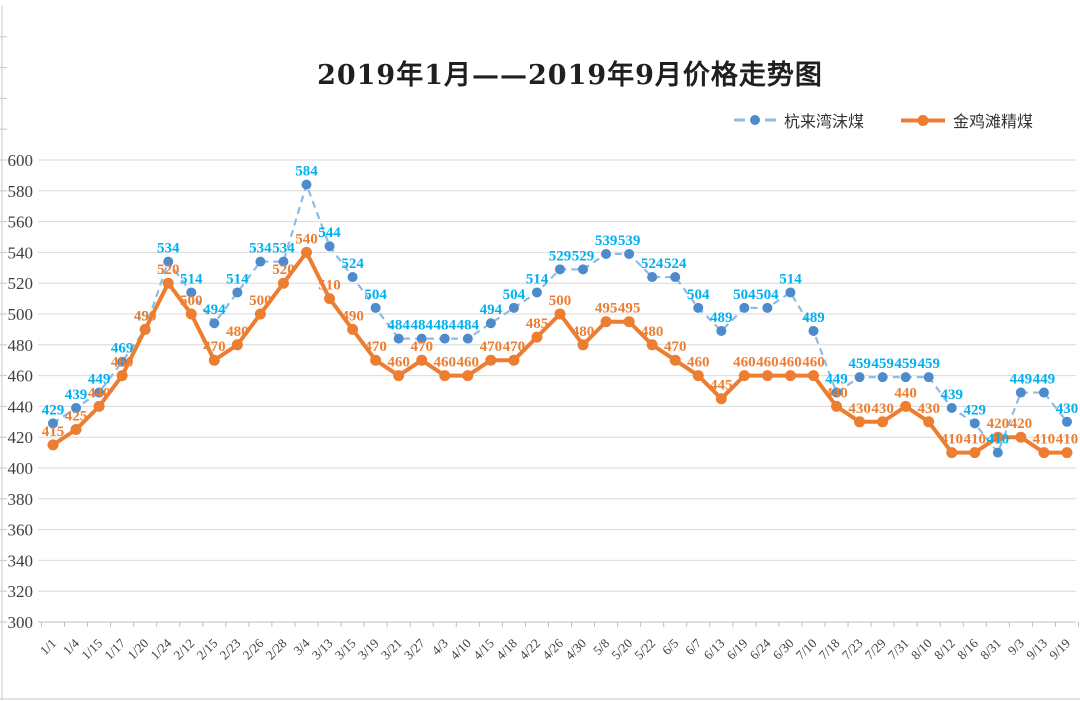 Image resolution: width=1080 pixels, height=702 pixels. What do you see at coordinates (798, 120) in the screenshot?
I see `legend-item-hanglaiwan: 杭来湾沫煤` at bounding box center [798, 120].